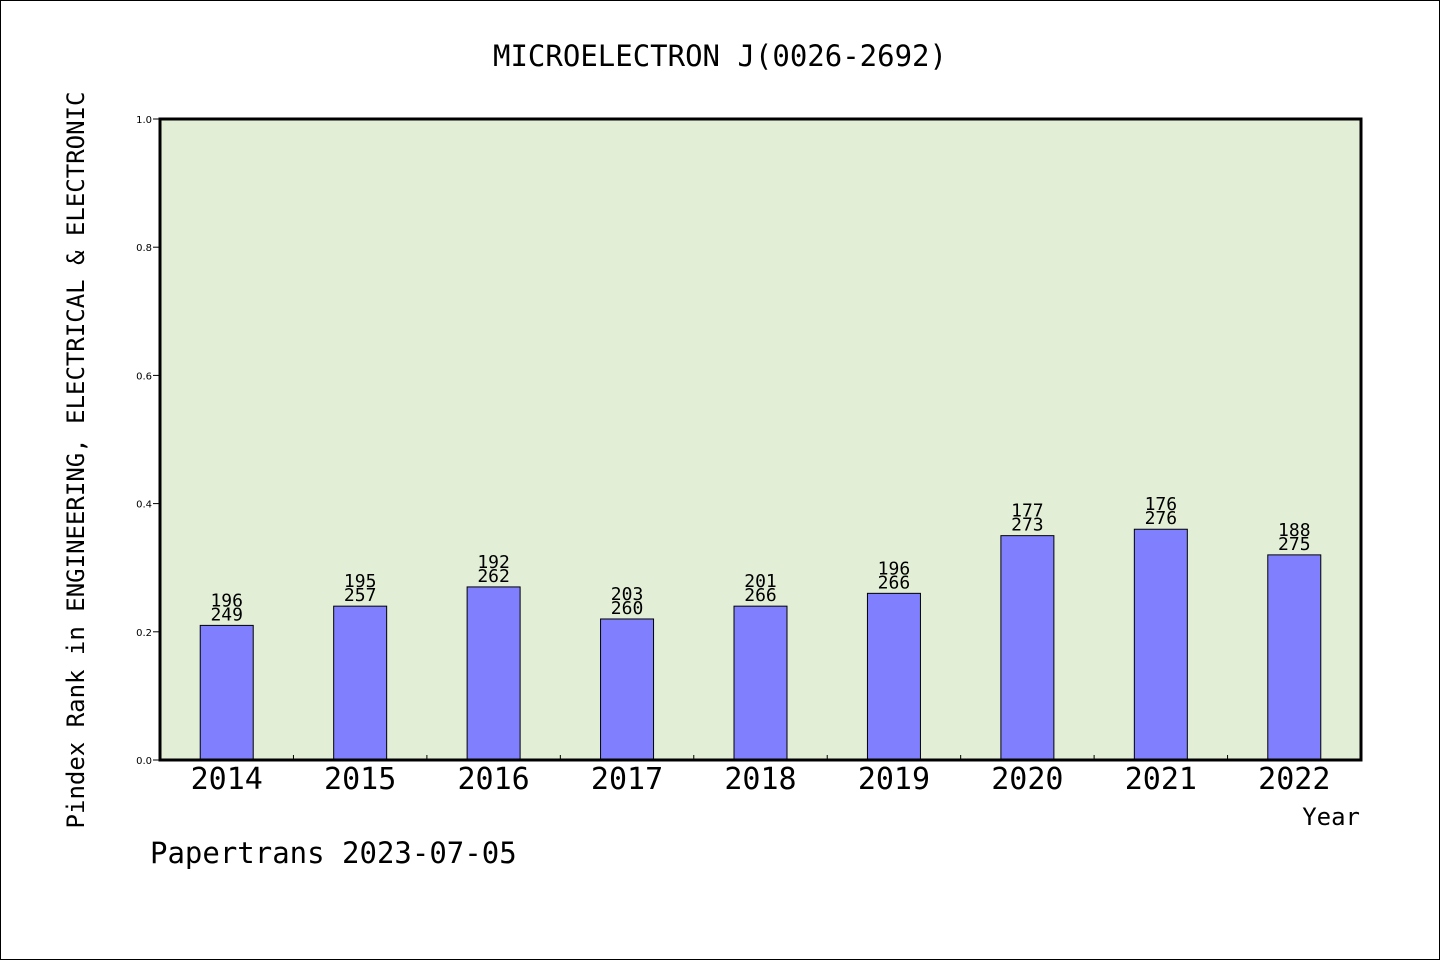 This screenshot has width=1440, height=960. What do you see at coordinates (144, 248) in the screenshot?
I see `y-tick-label: 0.8` at bounding box center [144, 248].